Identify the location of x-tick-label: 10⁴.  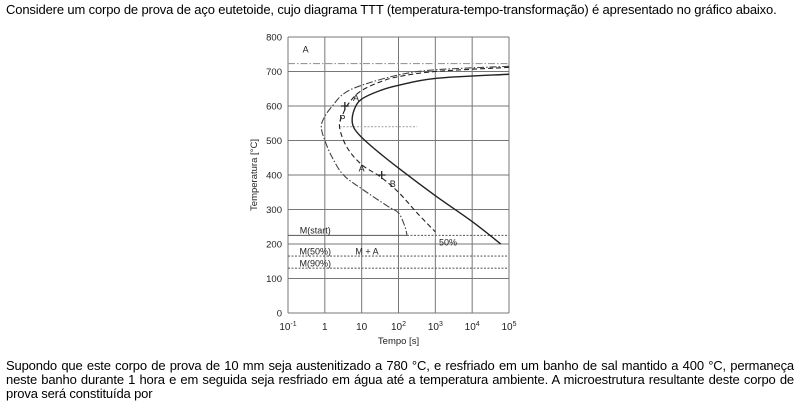
(472, 327).